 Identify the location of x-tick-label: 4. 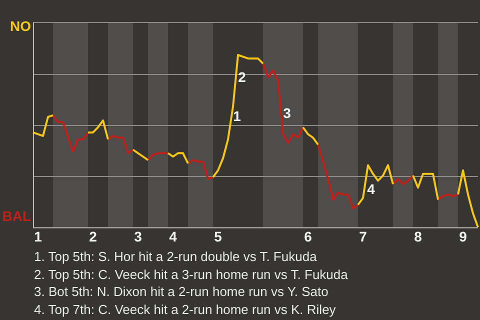
(173, 236).